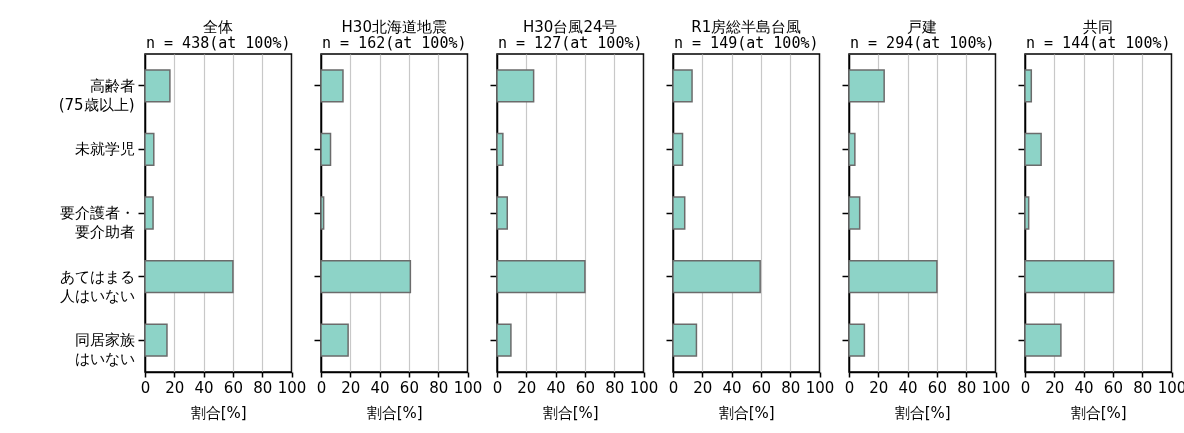 This screenshot has height=433, width=1184. I want to click on chart-title: 全体, so click(218, 27).